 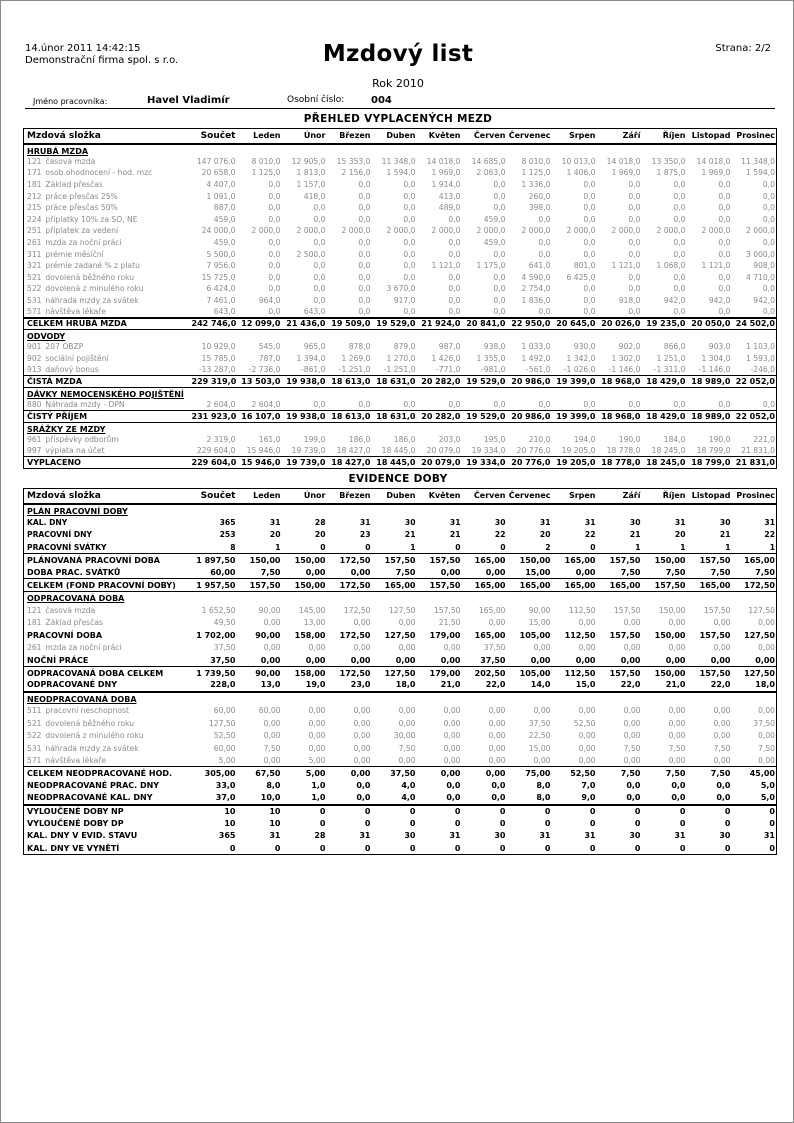 What do you see at coordinates (70, 101) in the screenshot?
I see `employee-label: Jméno pracovníka:` at bounding box center [70, 101].